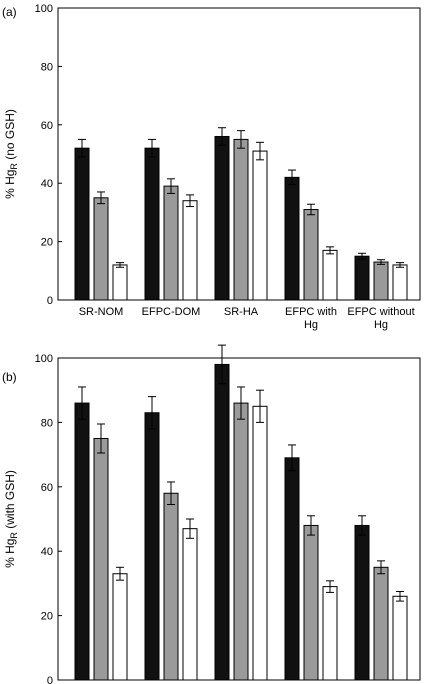 The height and width of the screenshot is (684, 426). What do you see at coordinates (9, 12) in the screenshot?
I see `panel-label: (a)` at bounding box center [9, 12].